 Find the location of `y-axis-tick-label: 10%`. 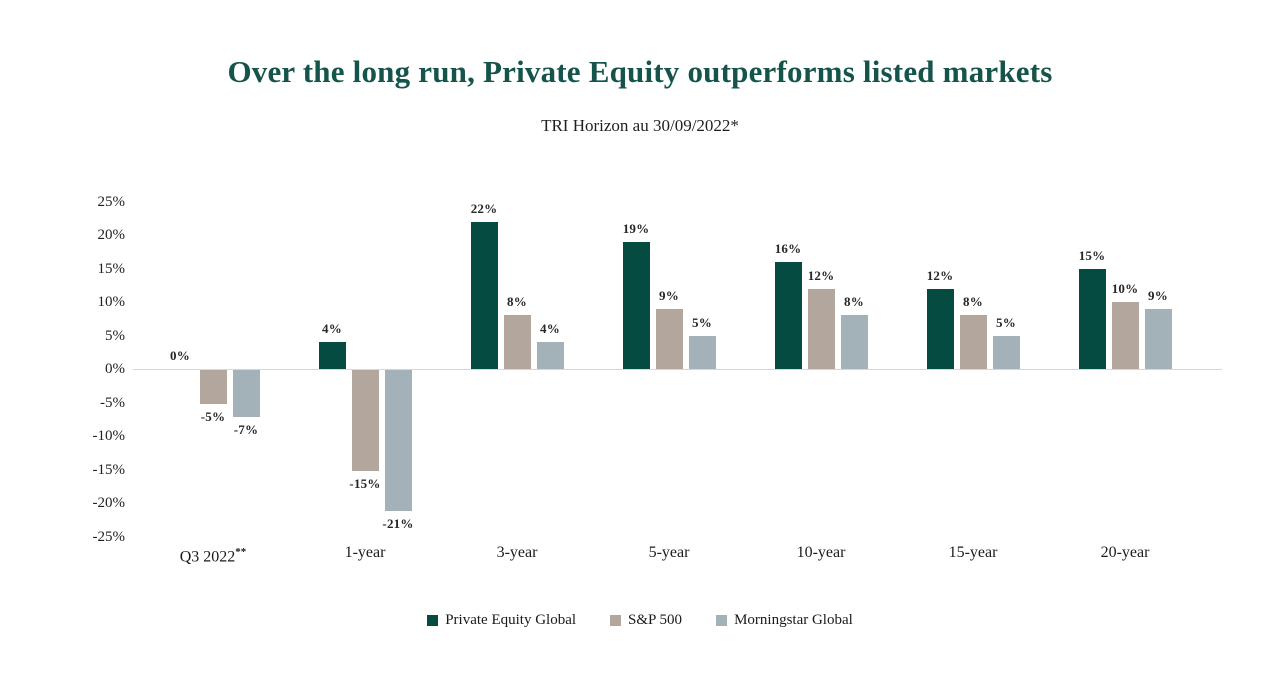

y-axis-tick-label: 10% is located at coordinates (111, 302).